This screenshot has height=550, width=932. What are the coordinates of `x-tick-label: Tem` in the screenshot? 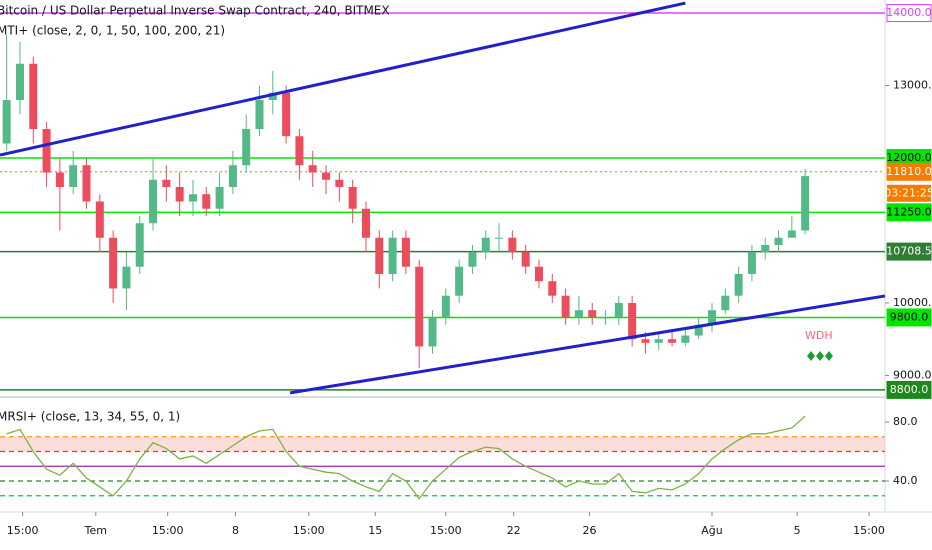 It's located at (95, 530).